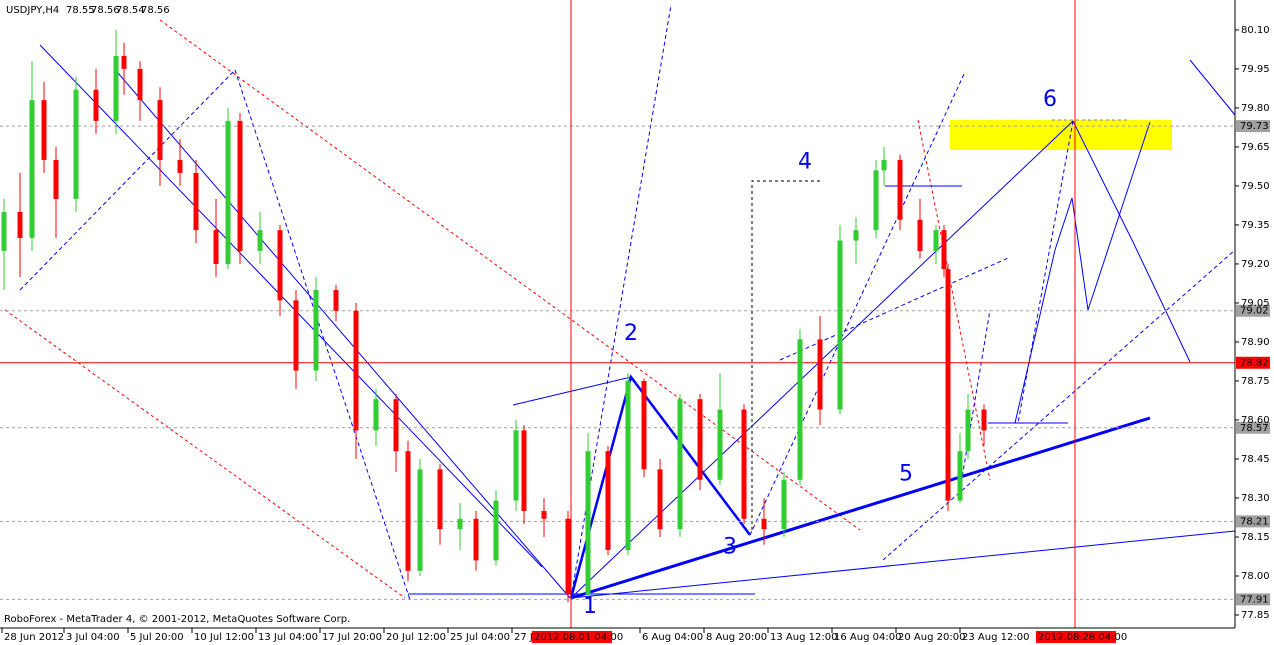  I want to click on header-value: 78.54, so click(130, 10).